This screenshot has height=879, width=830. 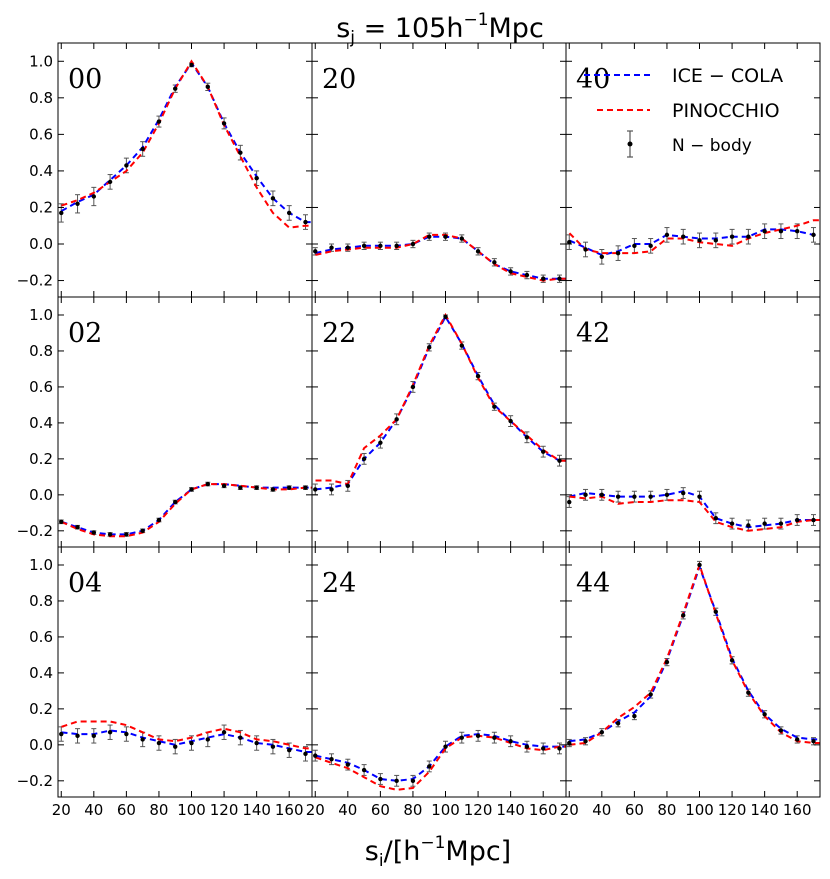 What do you see at coordinates (35, 781) in the screenshot?
I see `ytick-label: −0.2` at bounding box center [35, 781].